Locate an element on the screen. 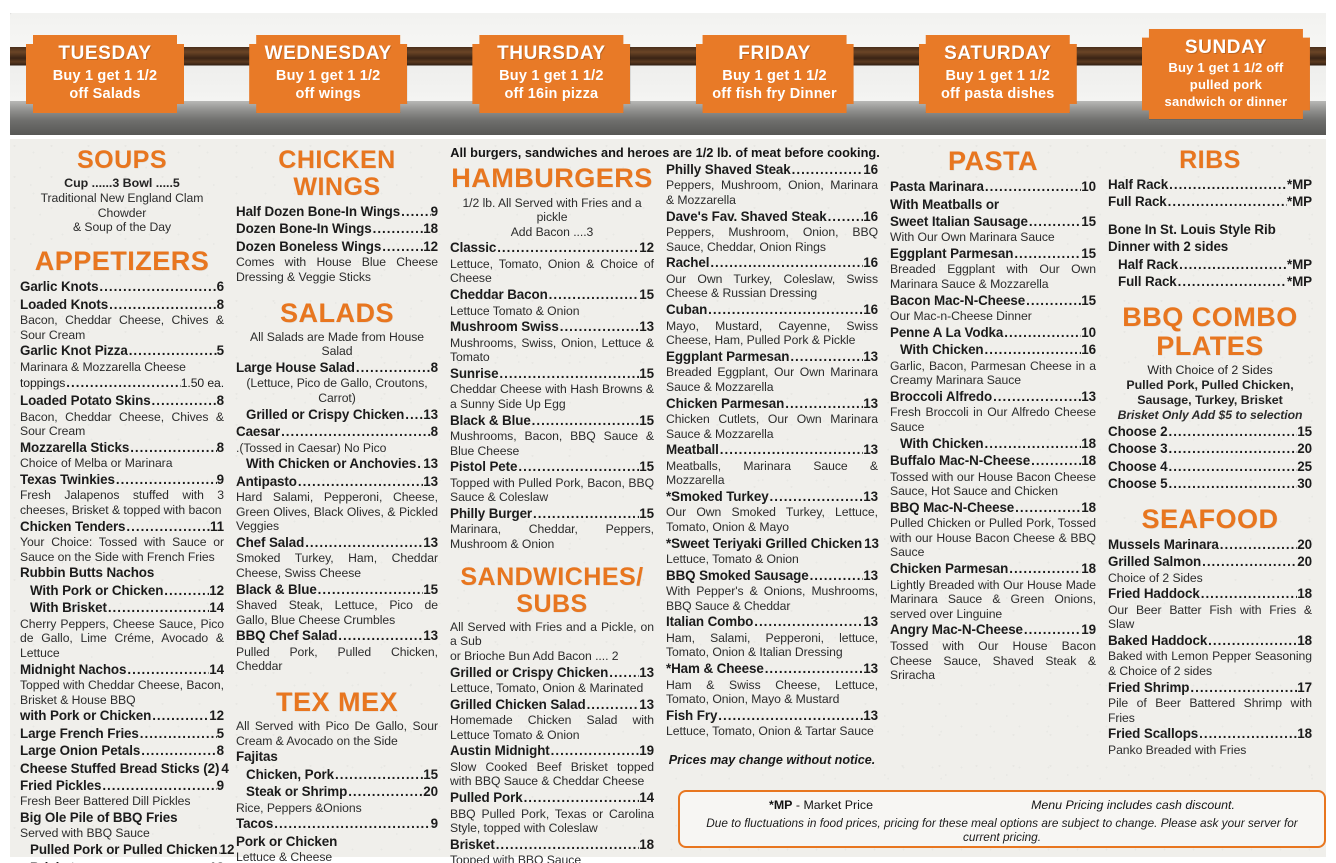 This screenshot has width=1336, height=863. promo-day-label: FRIDAY is located at coordinates (774, 54).